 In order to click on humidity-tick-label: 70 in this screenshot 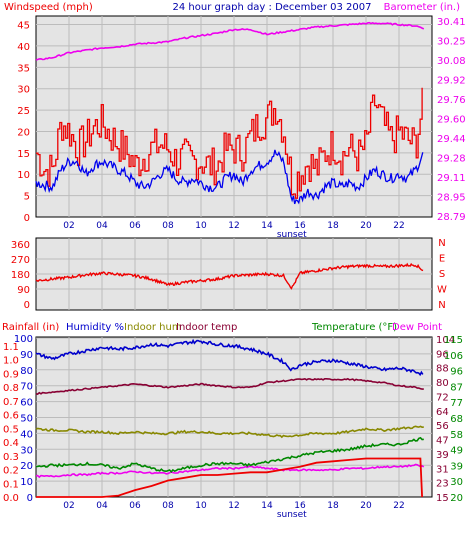, I will do `click(26, 387)`.